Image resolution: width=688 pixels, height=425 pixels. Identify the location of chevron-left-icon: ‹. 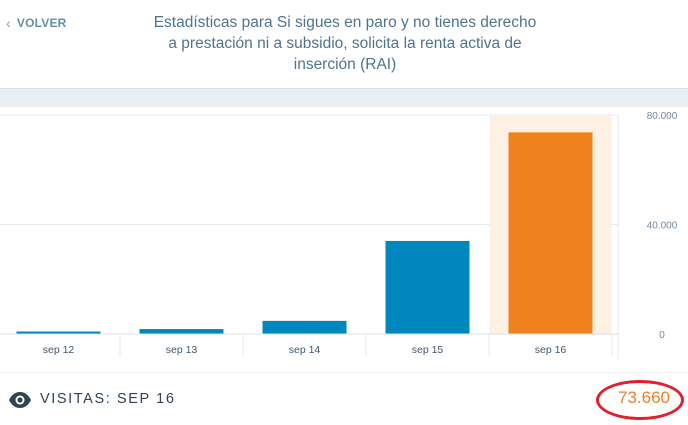
(8, 23).